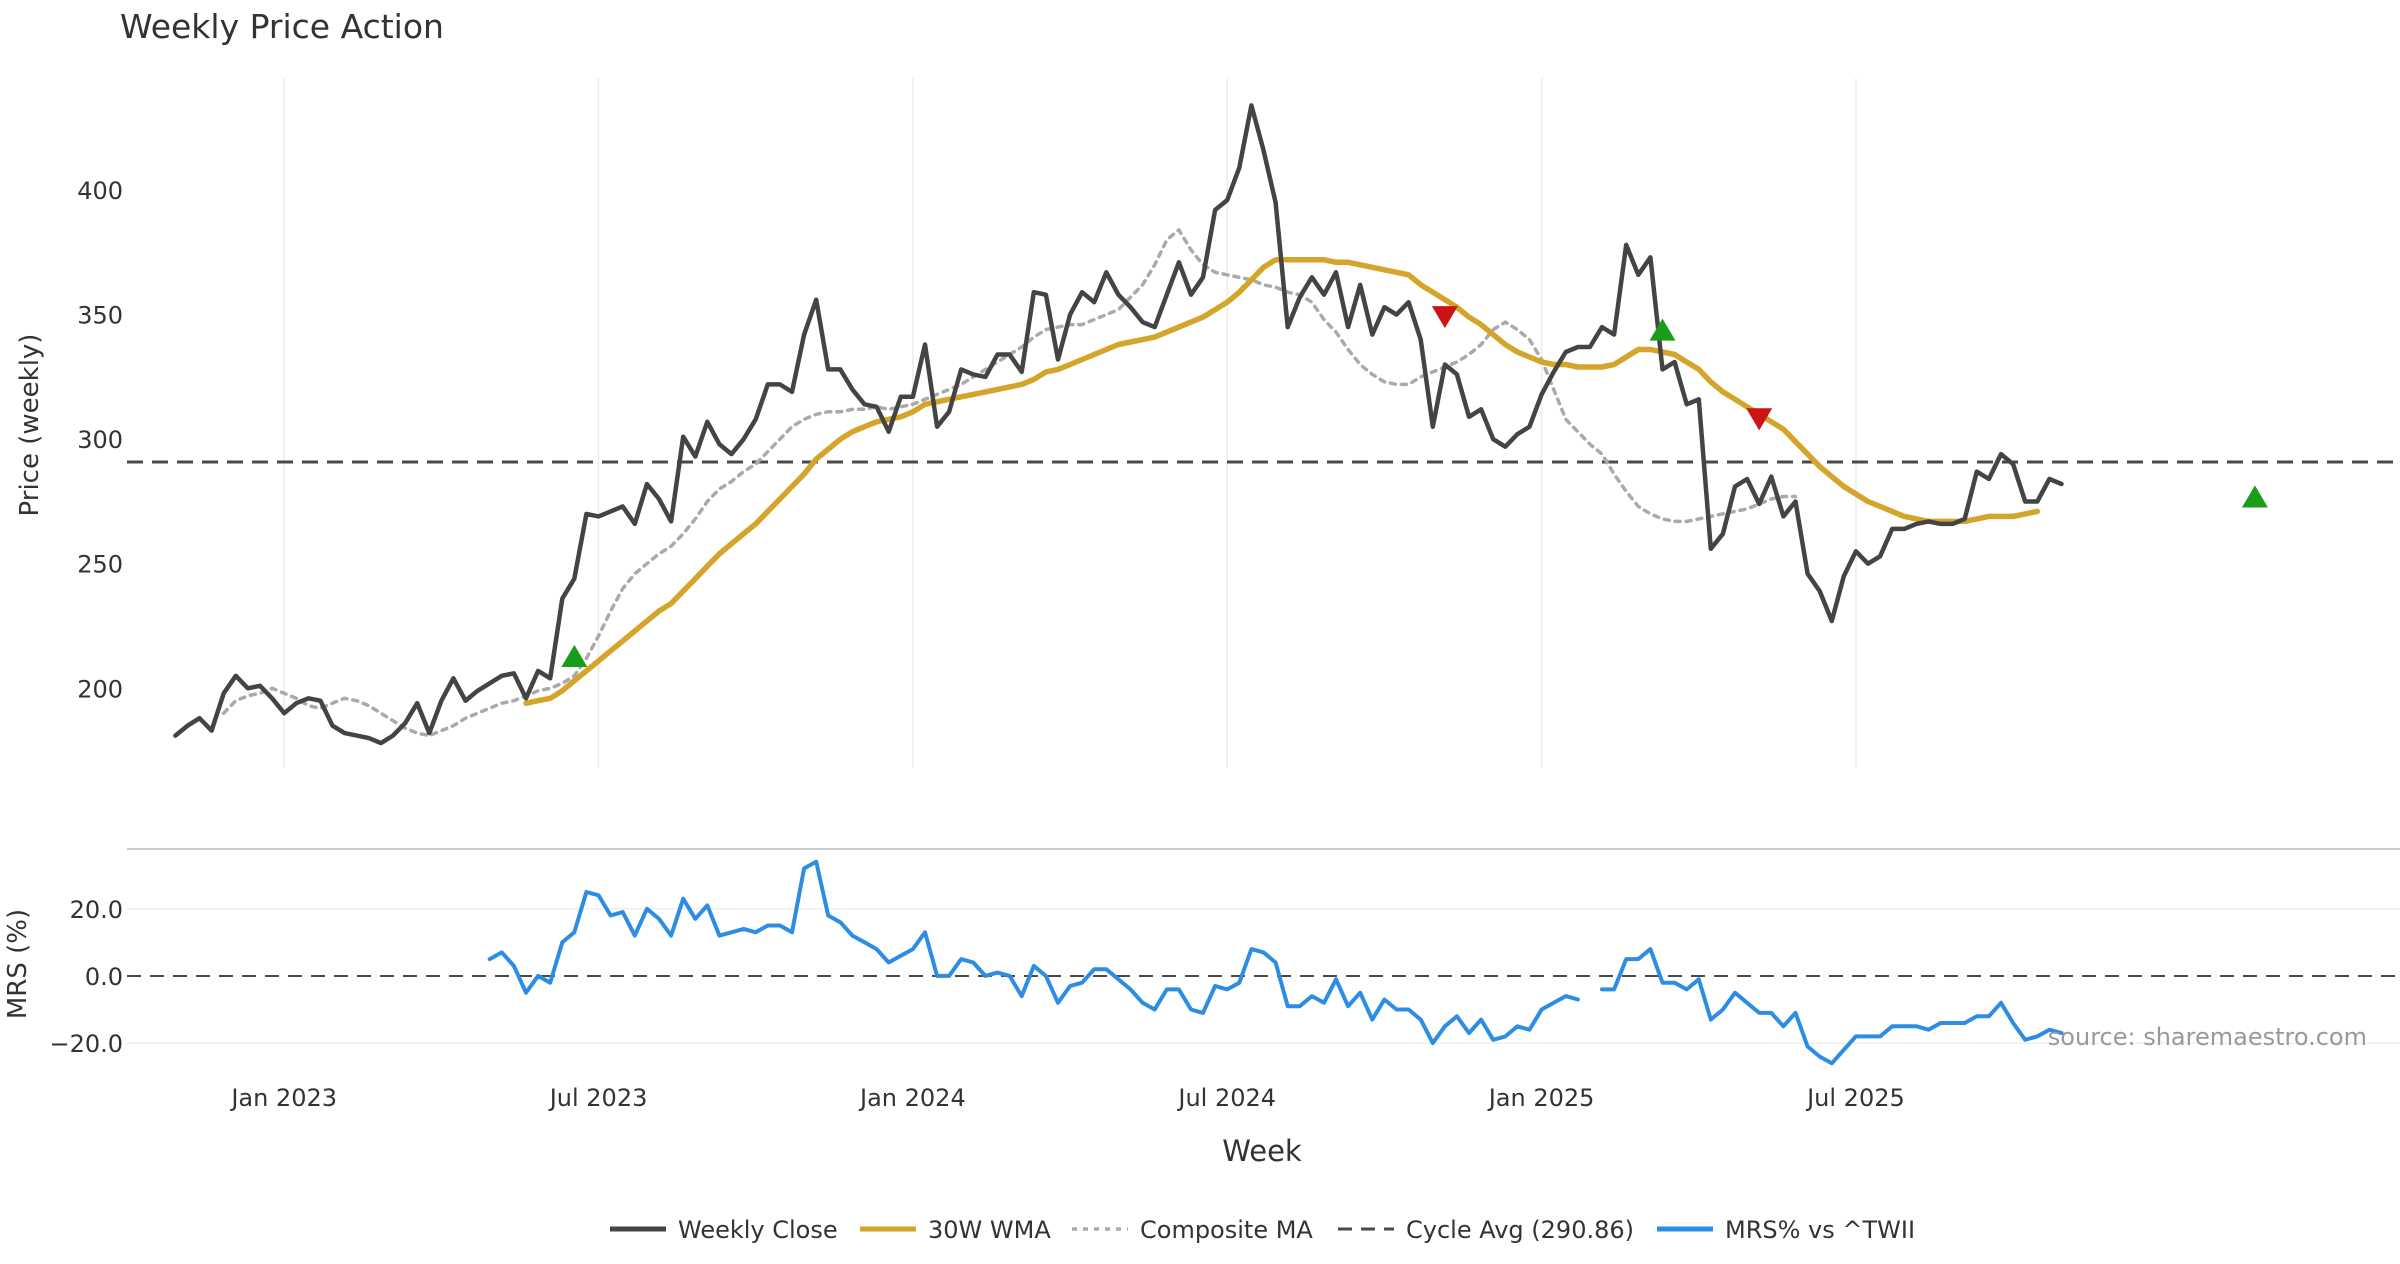 The width and height of the screenshot is (2400, 1264). I want to click on price-y-tick-label: 250, so click(100, 565).